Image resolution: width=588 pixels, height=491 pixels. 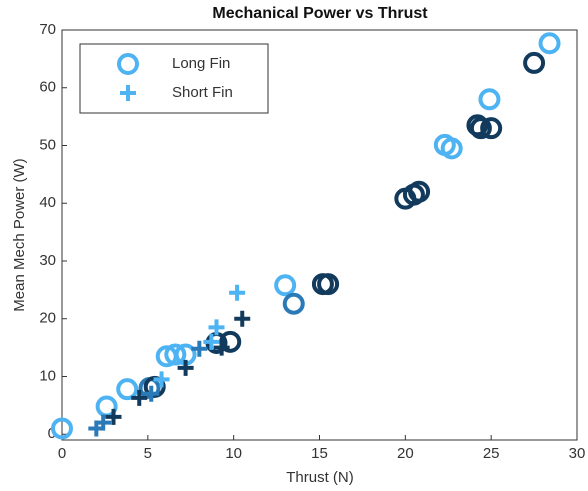 What do you see at coordinates (174, 78) in the screenshot?
I see `legend-box` at bounding box center [174, 78].